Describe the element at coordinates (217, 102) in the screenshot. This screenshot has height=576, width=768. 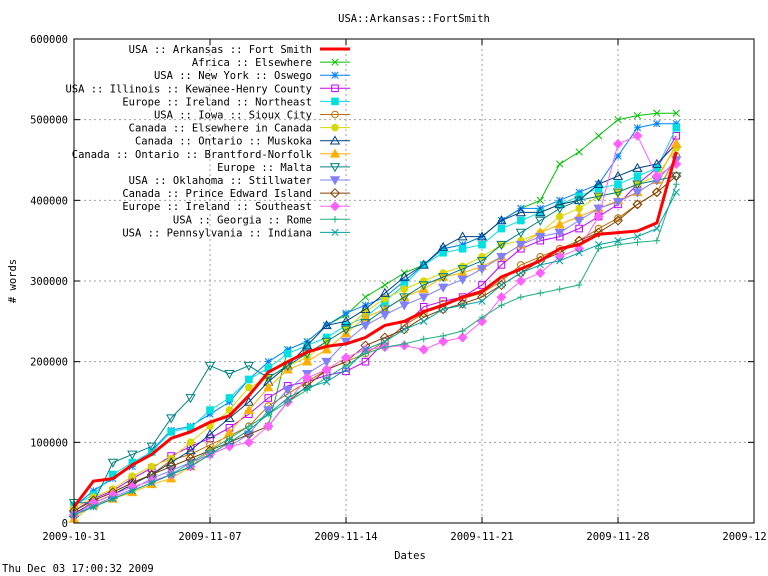
I see `legend-label: Europe :: Ireland :: Northeast` at that location.